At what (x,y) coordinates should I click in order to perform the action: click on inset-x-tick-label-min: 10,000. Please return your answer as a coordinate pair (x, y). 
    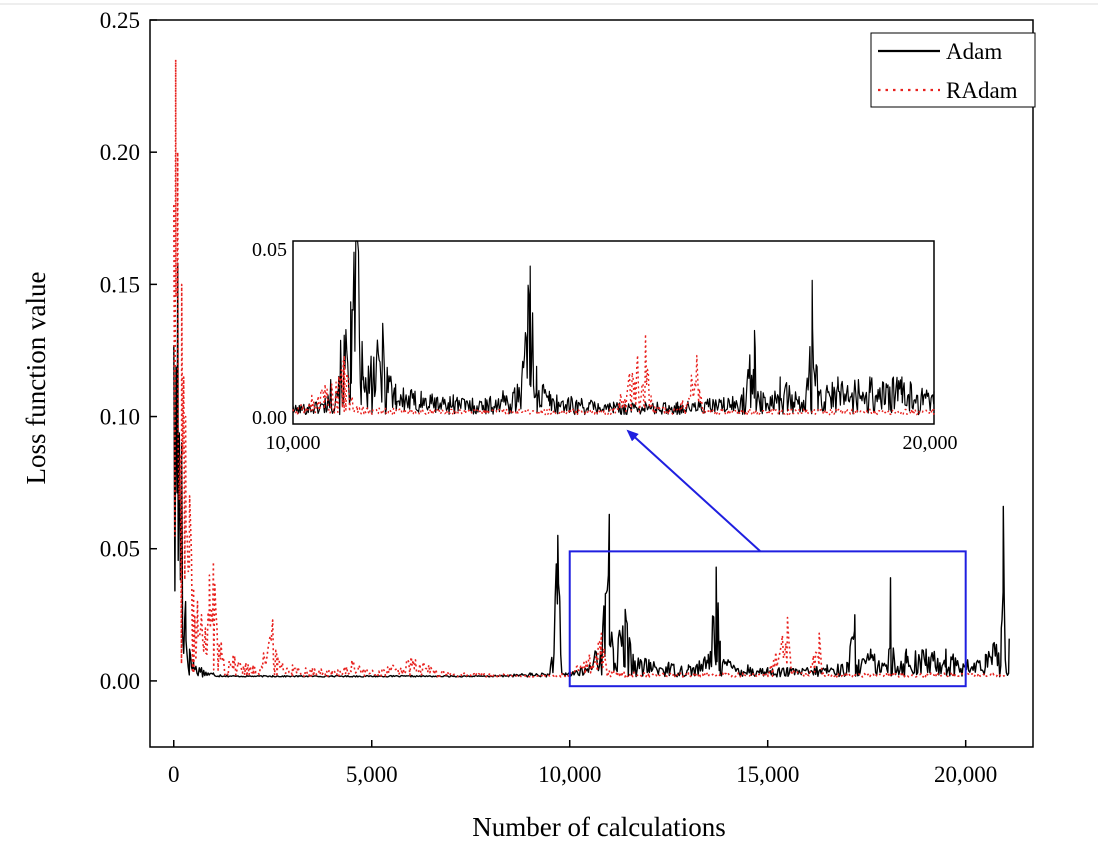
    Looking at the image, I should click on (293, 443).